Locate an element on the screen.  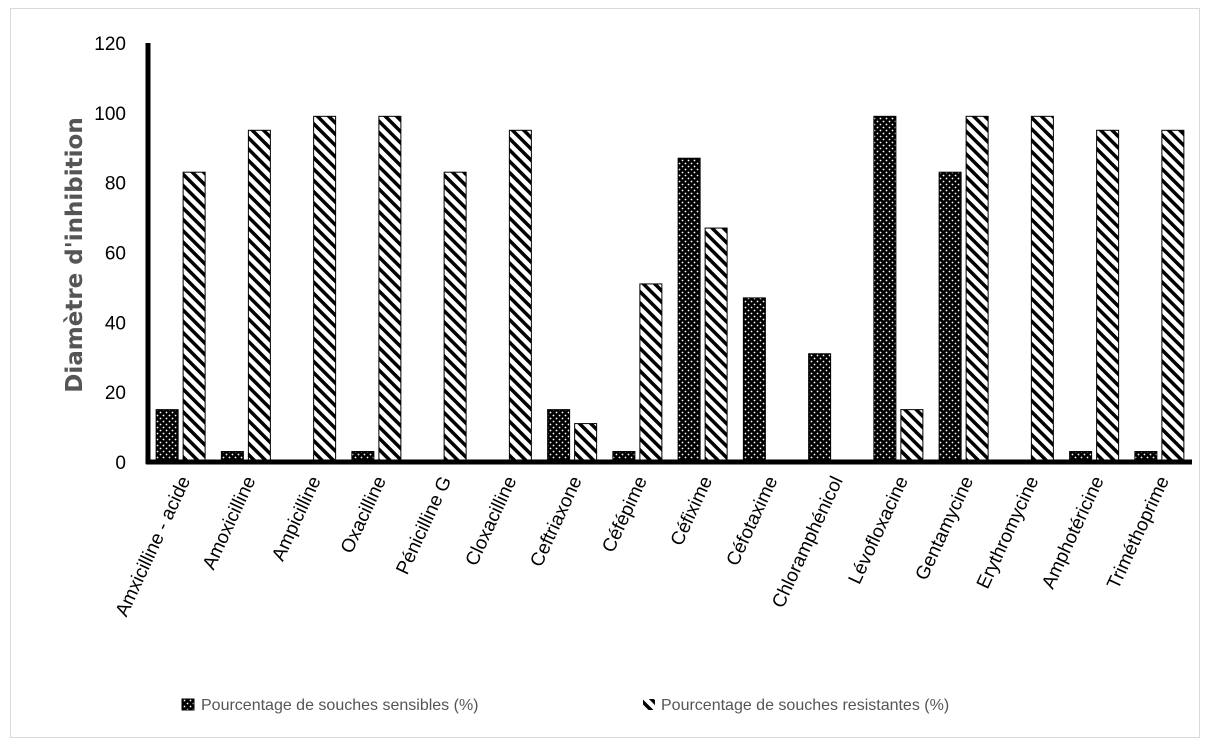
y-tick-label: 40 is located at coordinates (115, 323).